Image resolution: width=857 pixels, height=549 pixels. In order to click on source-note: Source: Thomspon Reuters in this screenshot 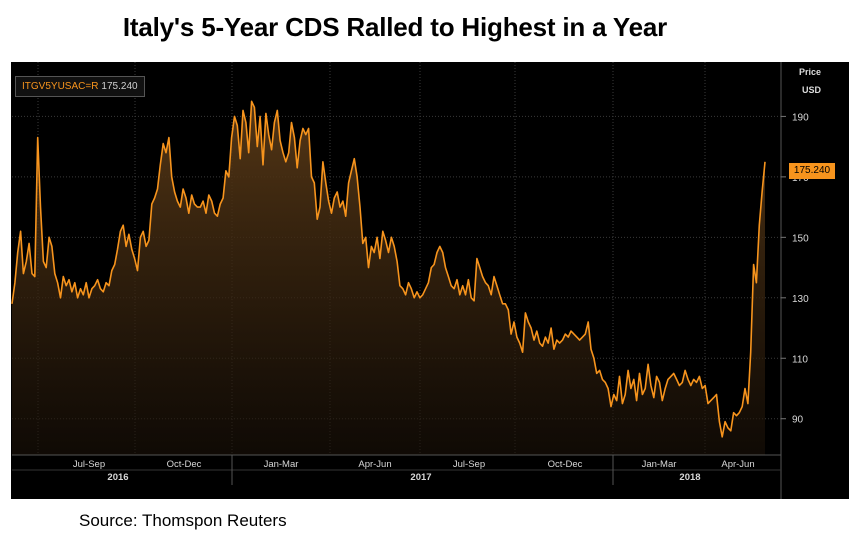, I will do `click(183, 520)`.